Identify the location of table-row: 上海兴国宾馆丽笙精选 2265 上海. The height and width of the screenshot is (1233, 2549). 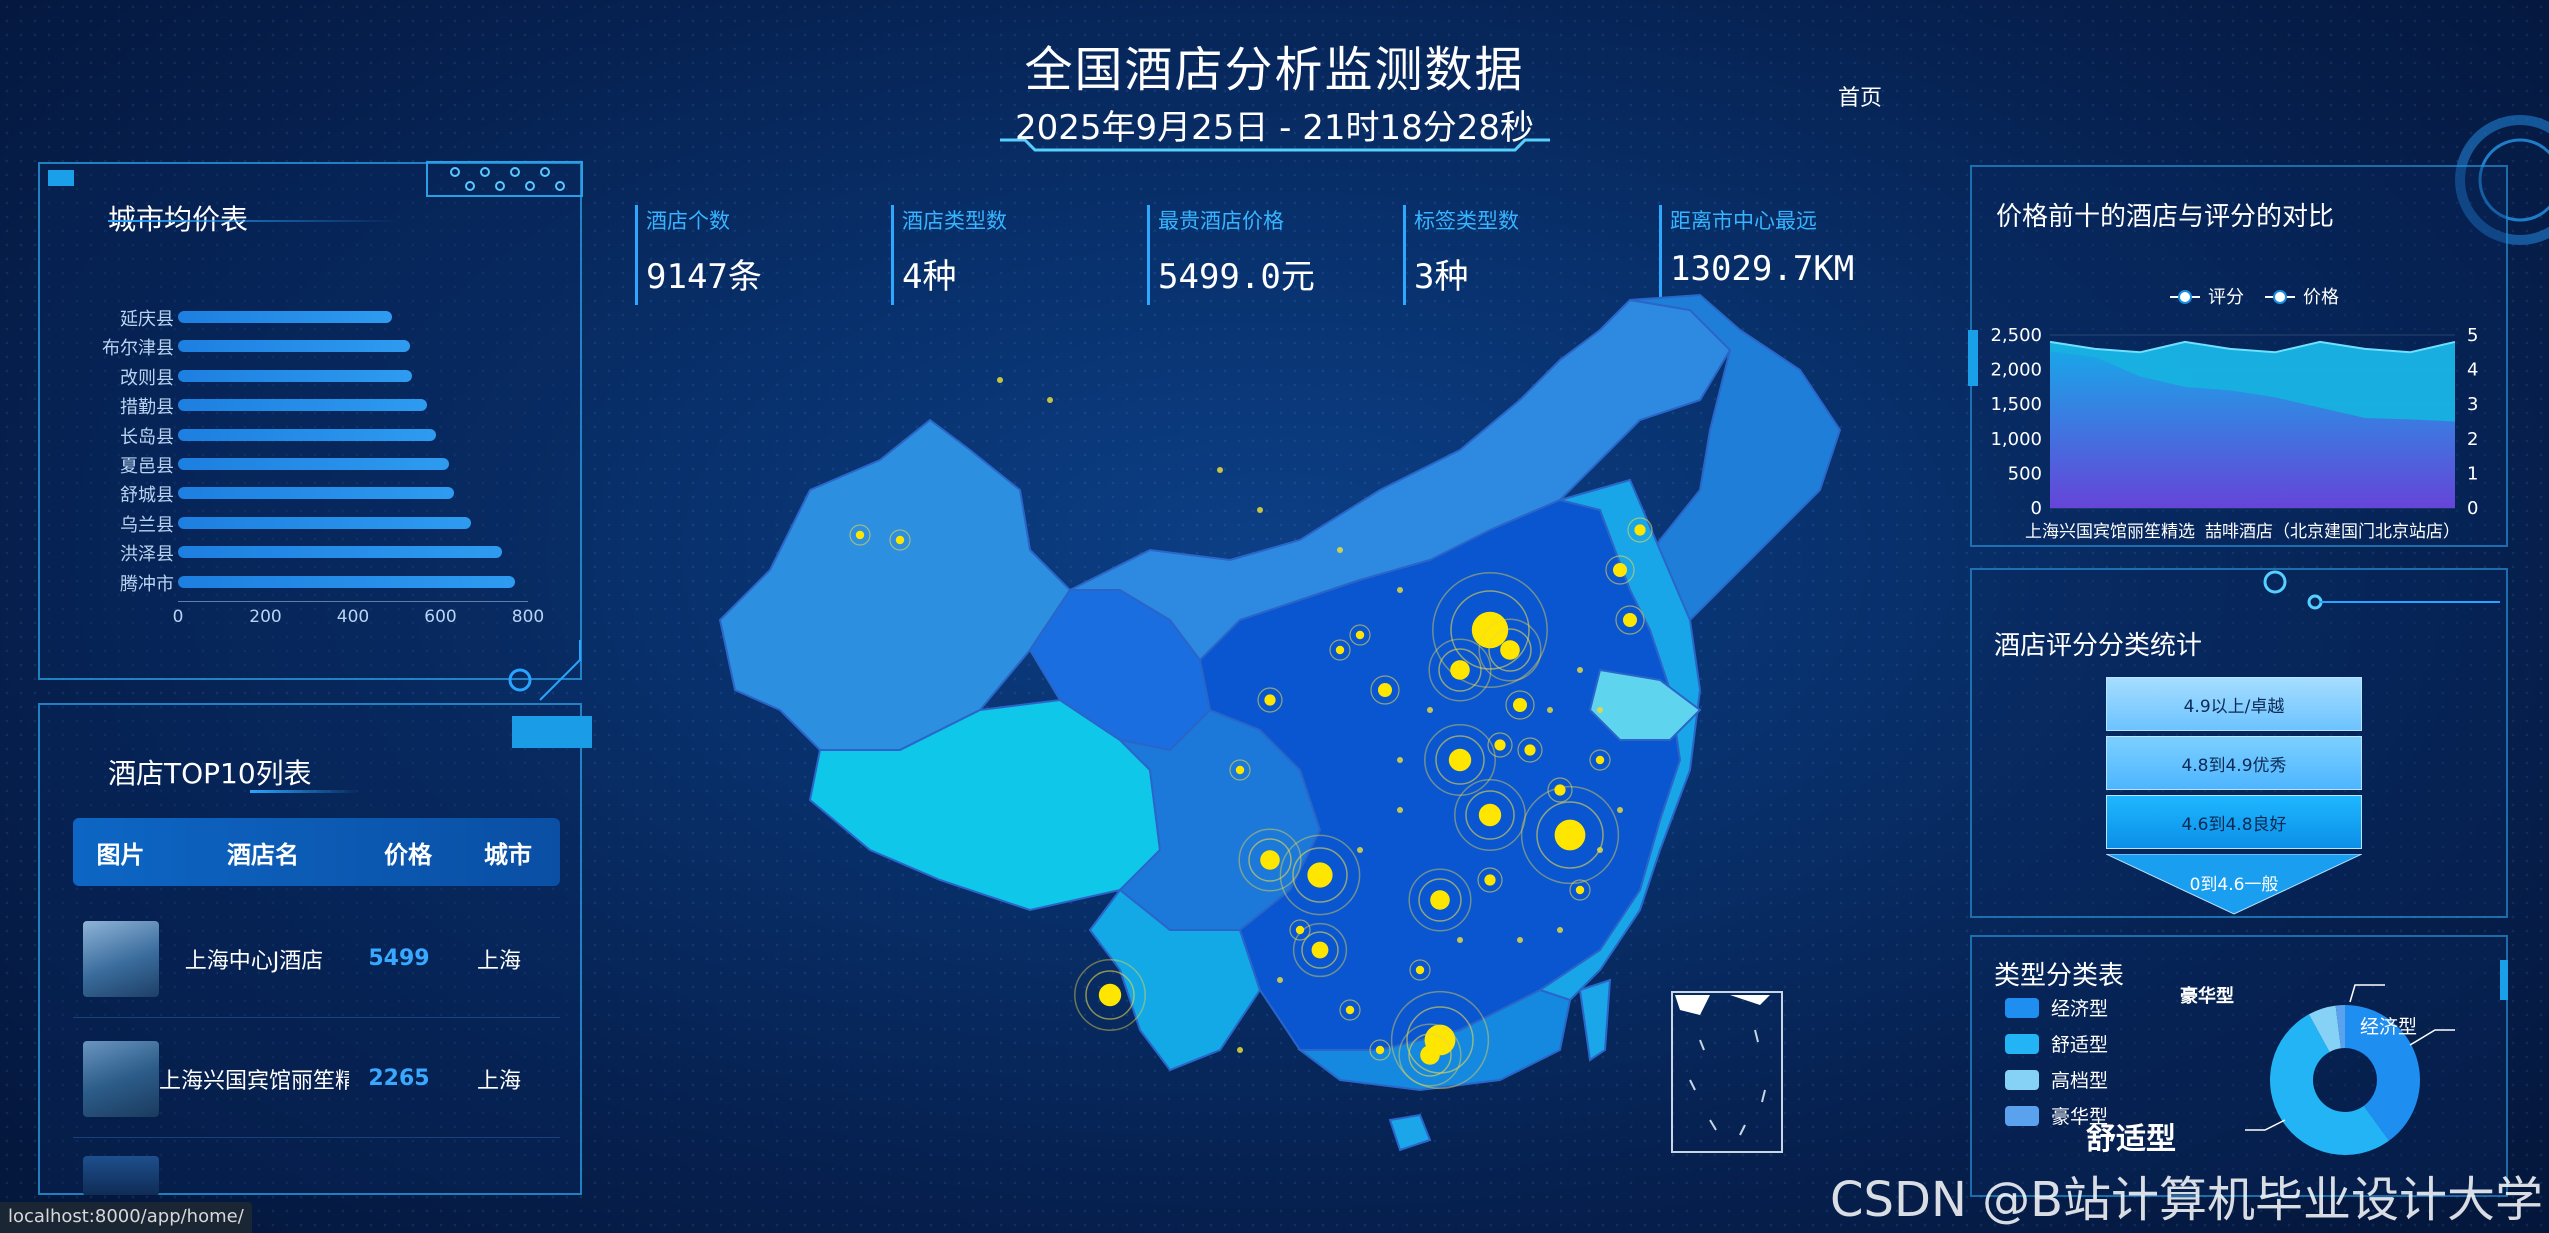
(316, 1079).